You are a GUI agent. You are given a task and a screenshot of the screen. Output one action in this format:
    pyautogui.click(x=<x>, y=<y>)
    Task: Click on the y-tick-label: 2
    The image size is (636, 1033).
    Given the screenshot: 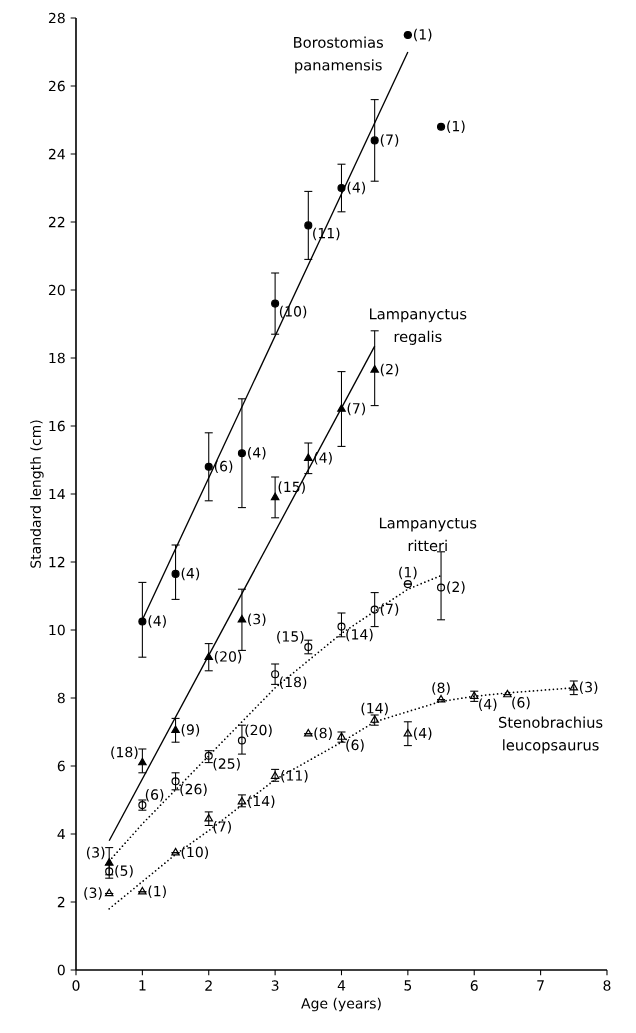 What is the action you would take?
    pyautogui.click(x=61, y=902)
    